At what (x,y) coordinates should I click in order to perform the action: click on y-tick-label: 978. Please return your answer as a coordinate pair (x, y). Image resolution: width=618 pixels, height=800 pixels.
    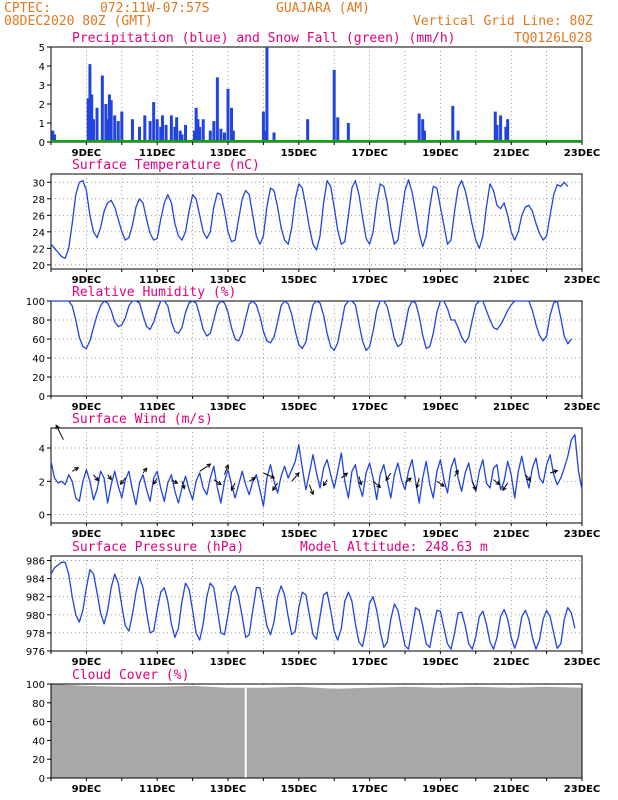
    Looking at the image, I should click on (35, 634).